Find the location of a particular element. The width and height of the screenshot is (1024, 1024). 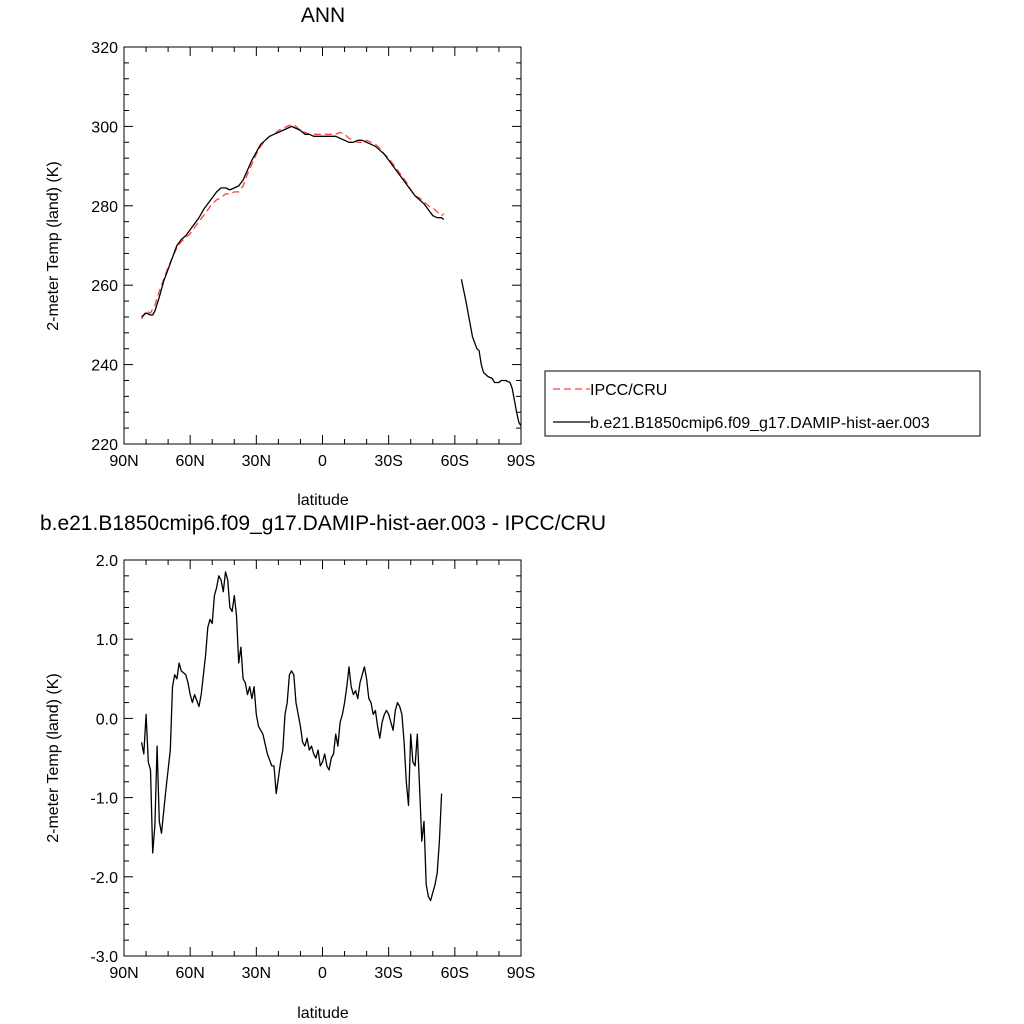

y-tick-label: 280 is located at coordinates (104, 207).